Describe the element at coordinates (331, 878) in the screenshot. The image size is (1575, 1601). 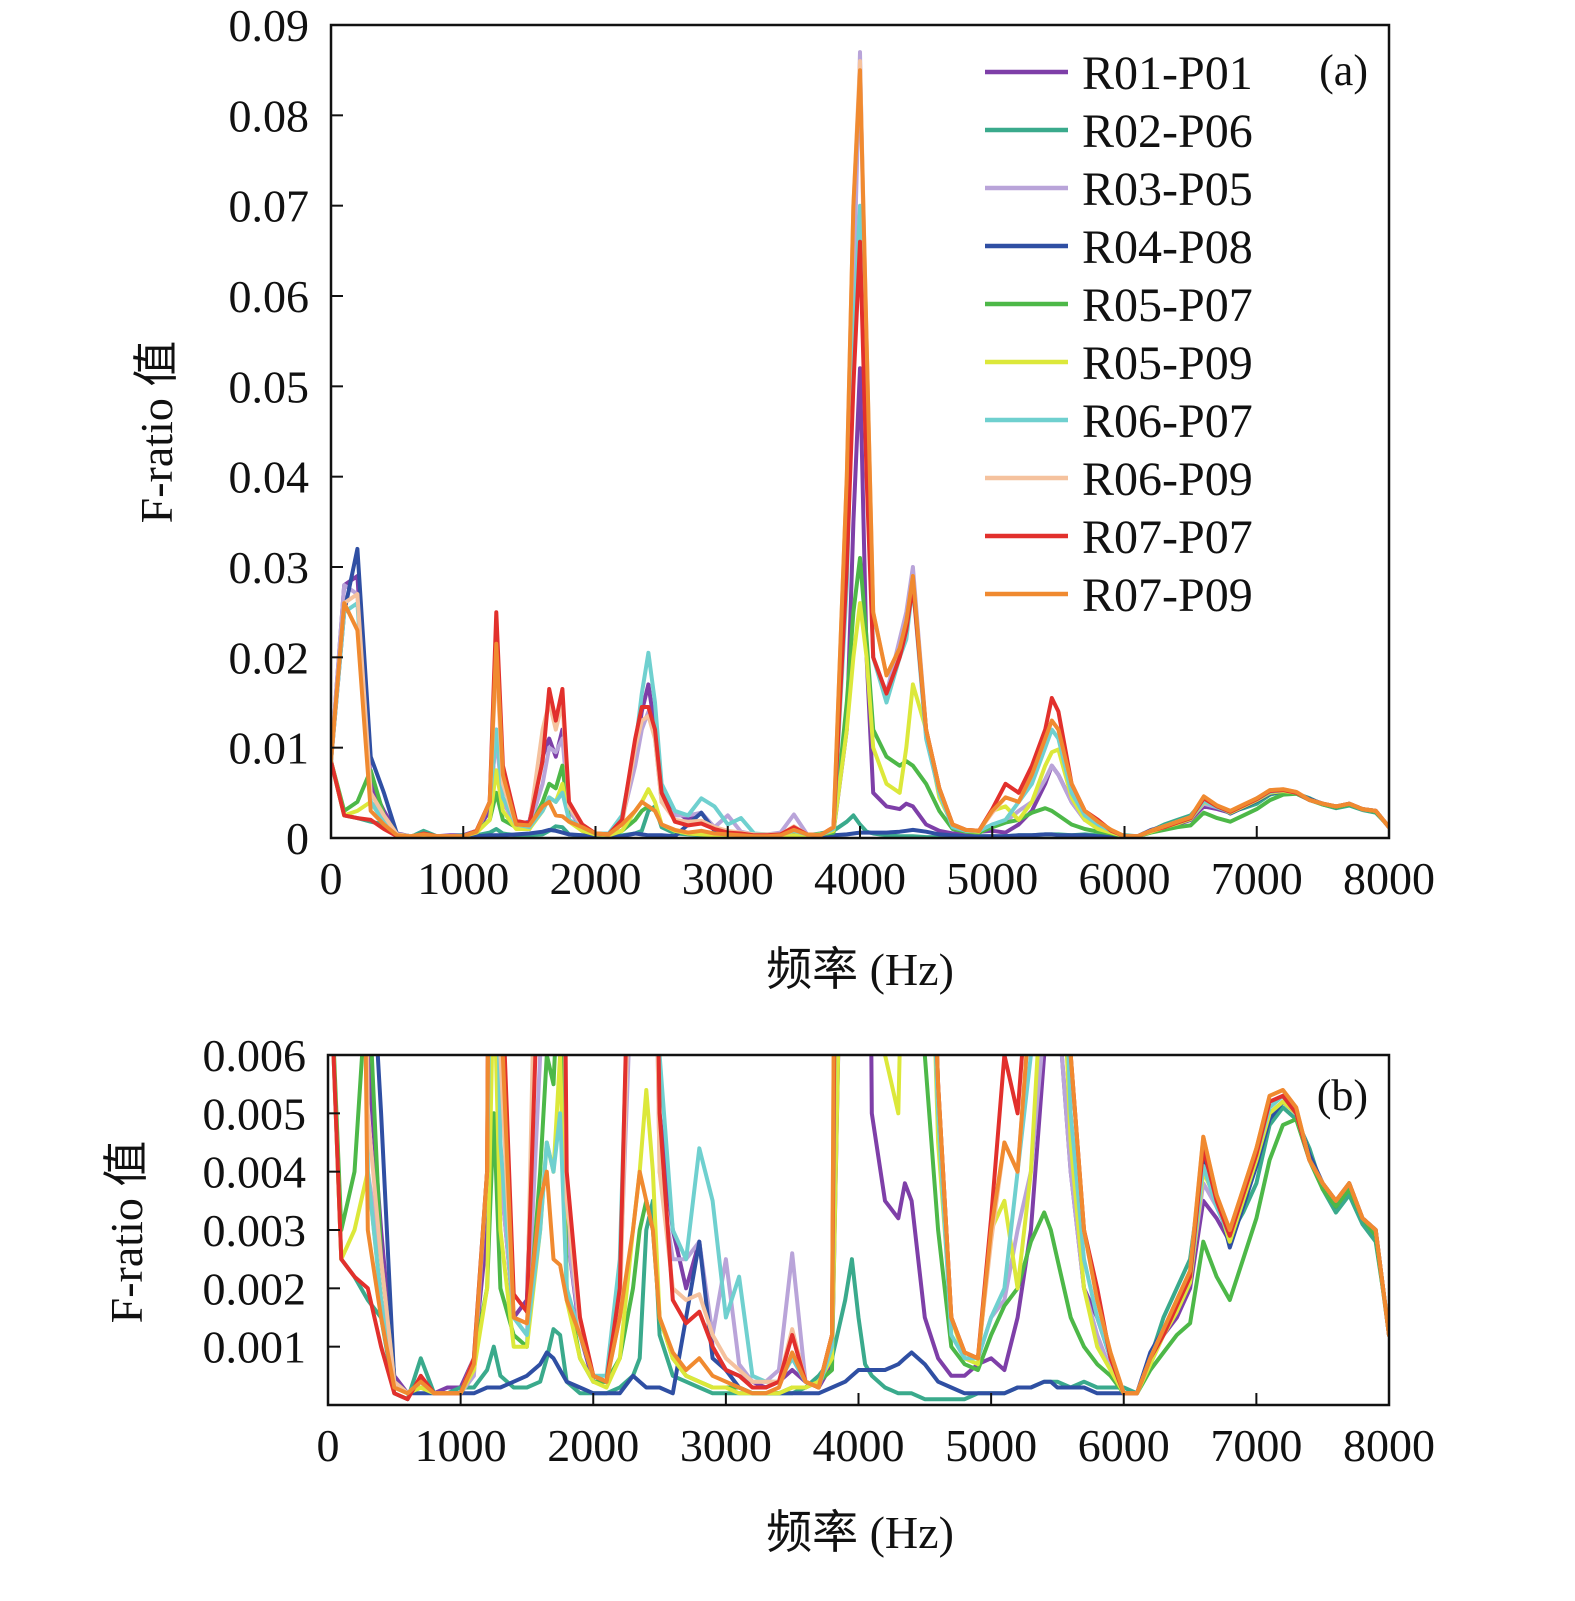
I see `panel-a-x-tick-label: 0` at that location.